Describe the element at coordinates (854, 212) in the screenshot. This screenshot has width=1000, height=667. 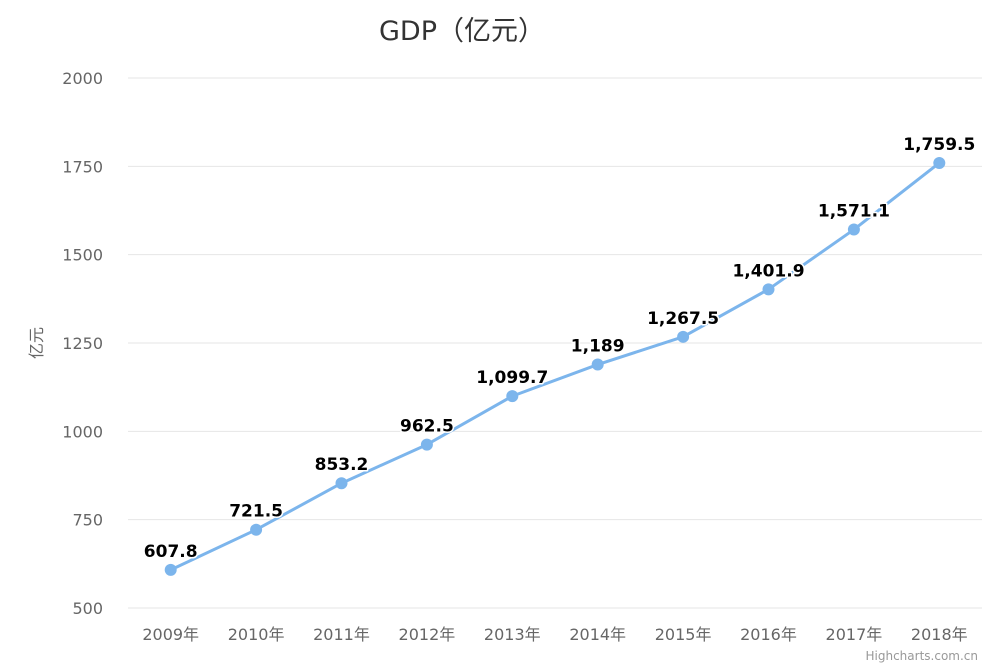
I see `data-label: 1,571.1` at that location.